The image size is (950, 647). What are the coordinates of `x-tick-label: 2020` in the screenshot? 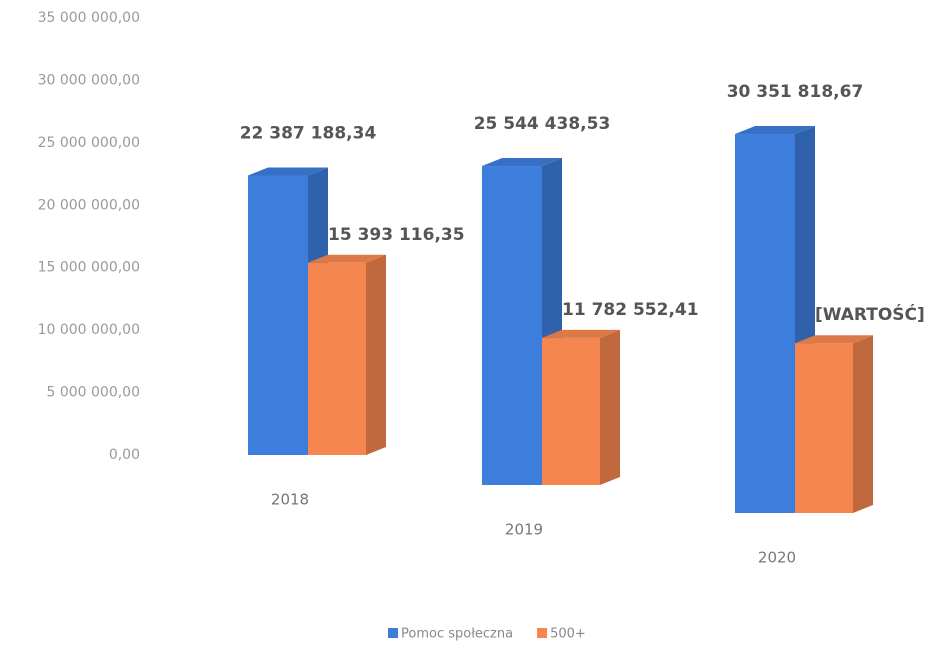 It's located at (777, 558).